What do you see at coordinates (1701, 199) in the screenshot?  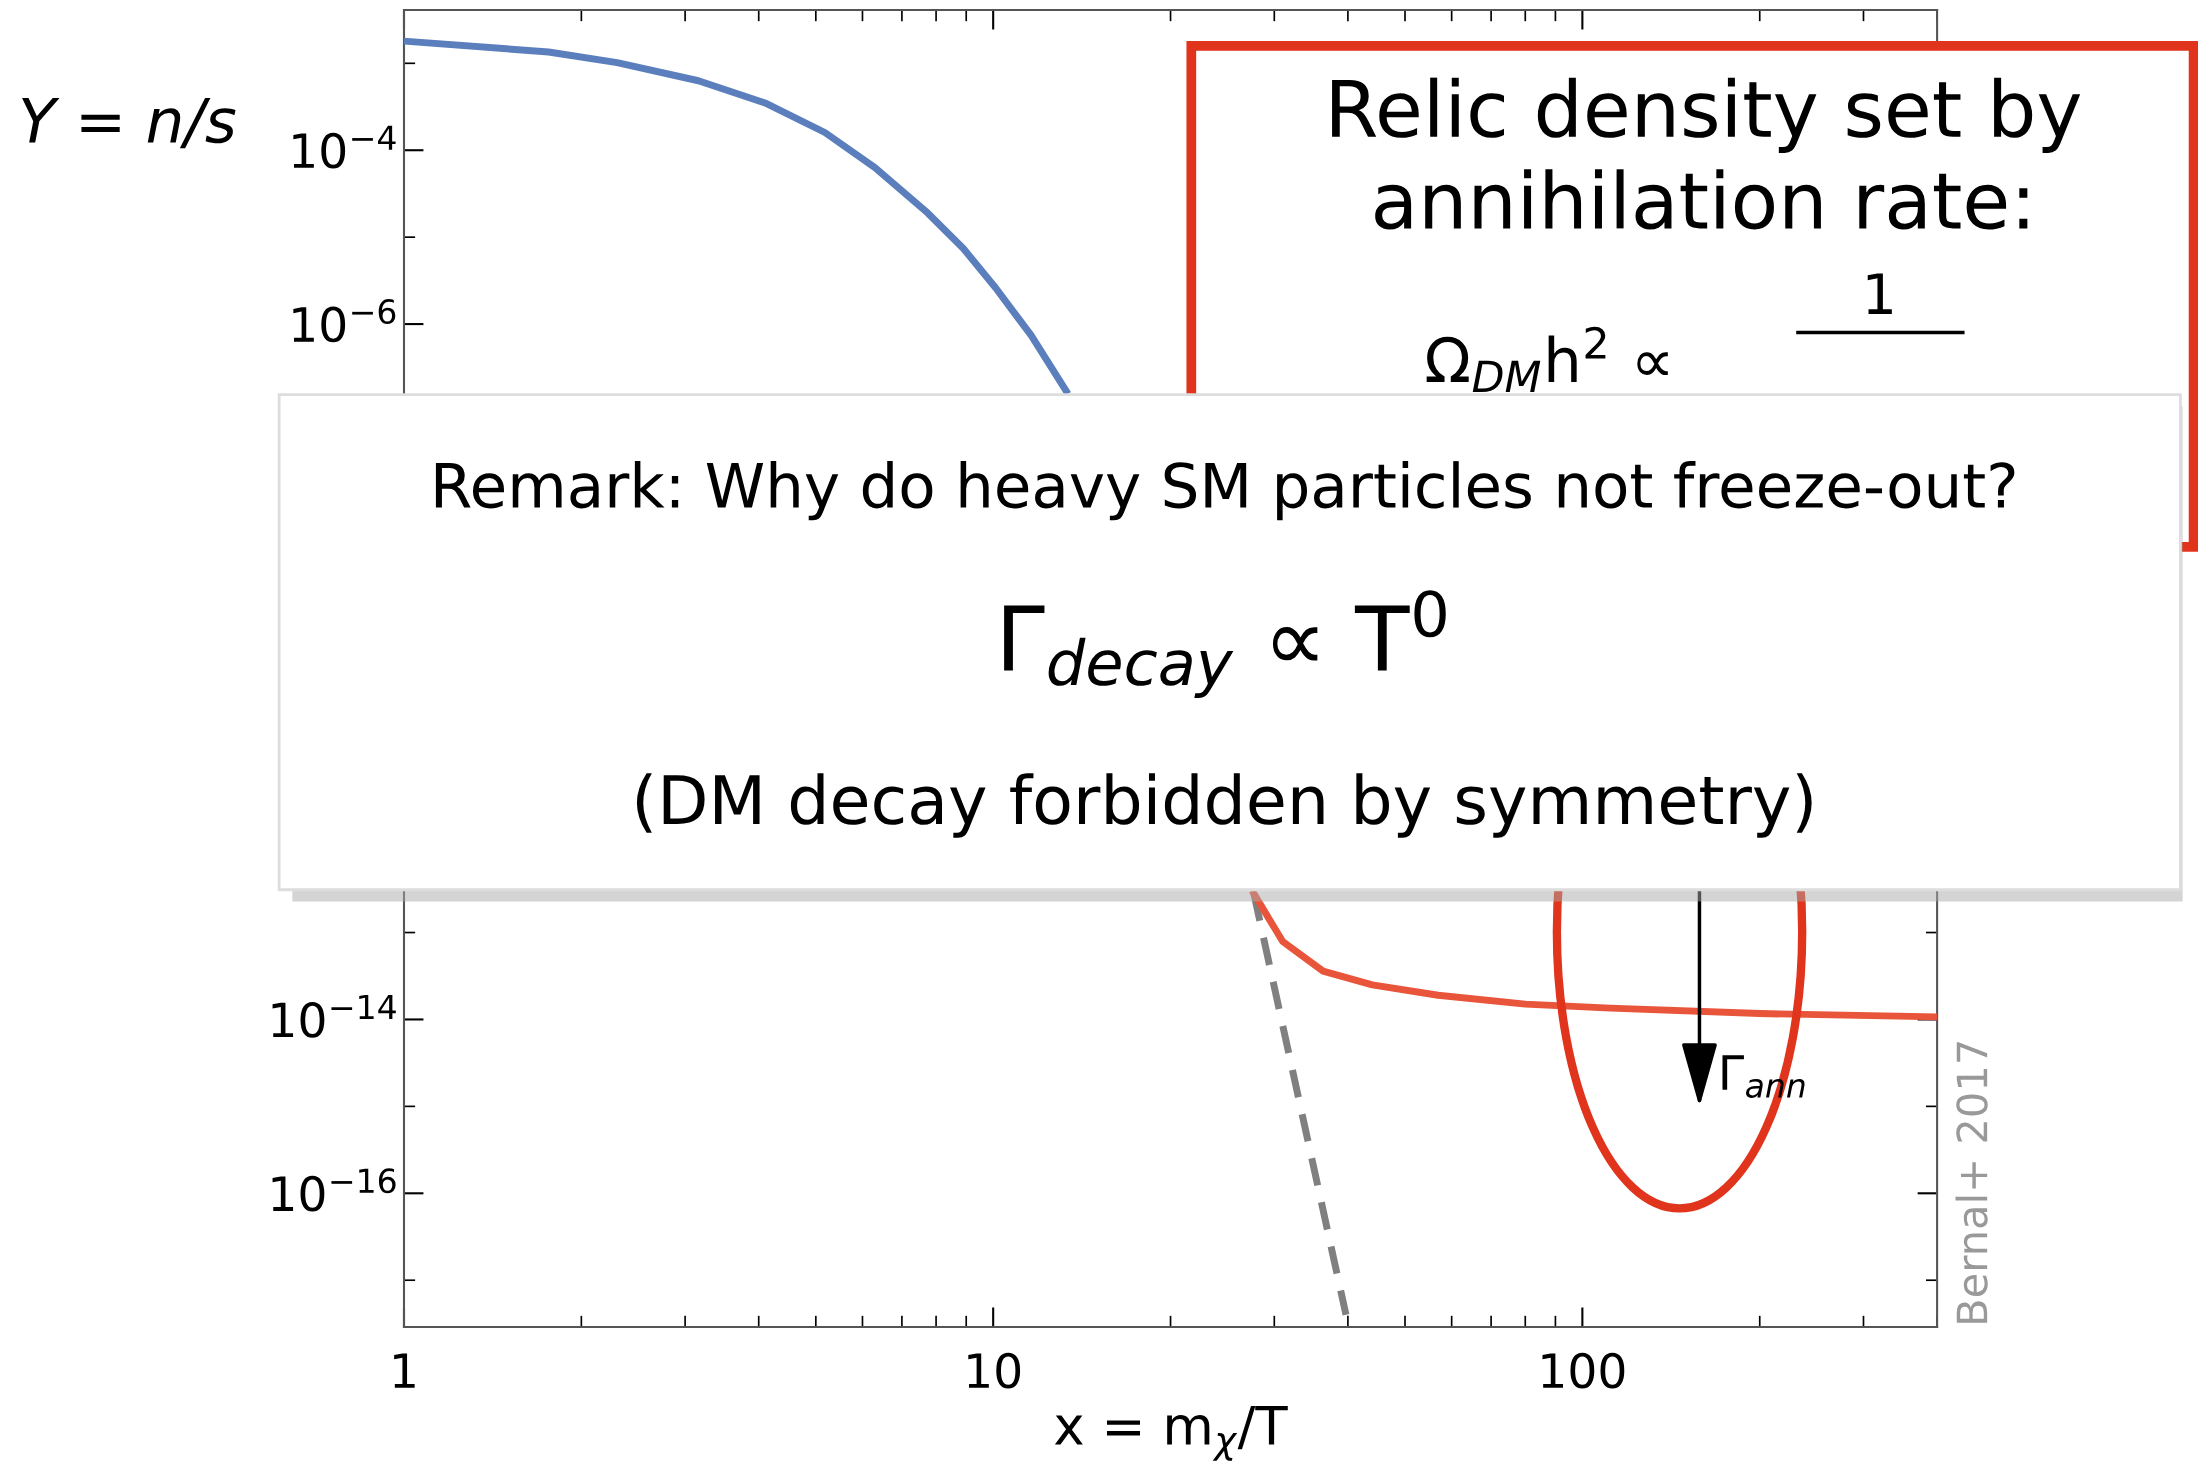 I see `annotation: annihilation rate:` at bounding box center [1701, 199].